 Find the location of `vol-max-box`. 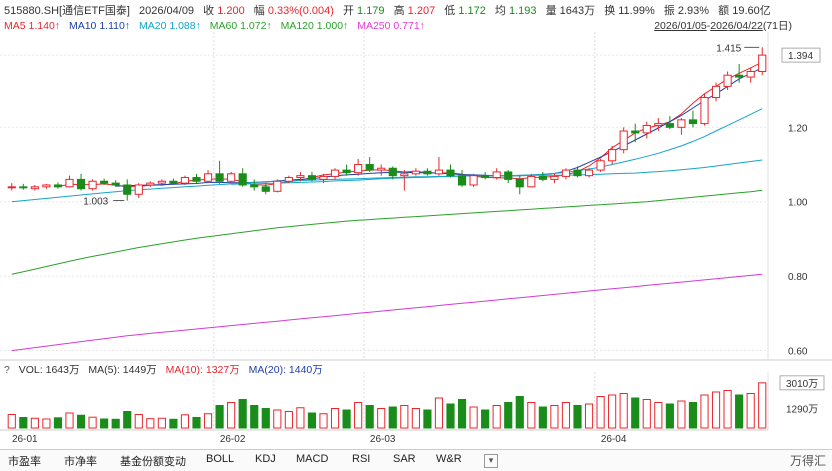

vol-max-box is located at coordinates (802, 383).